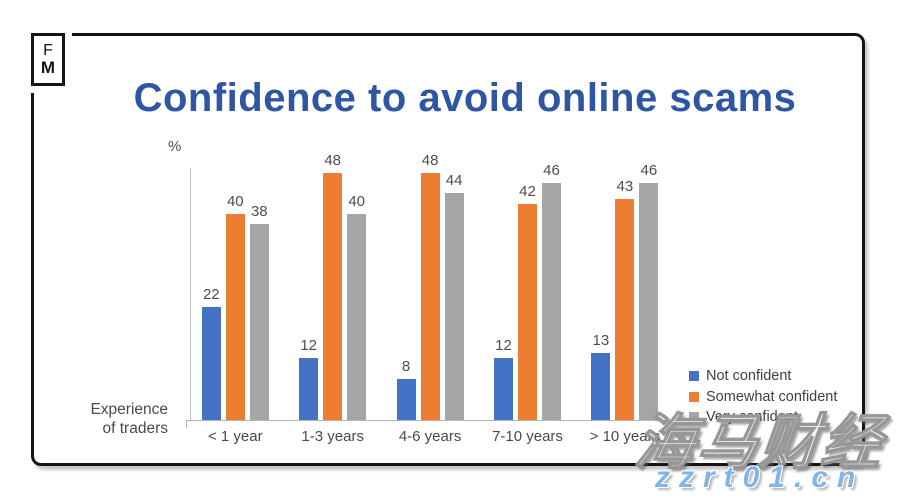 Image resolution: width=900 pixels, height=499 pixels. Describe the element at coordinates (112, 419) in the screenshot. I see `x-axis-title: Experience of traders` at that location.